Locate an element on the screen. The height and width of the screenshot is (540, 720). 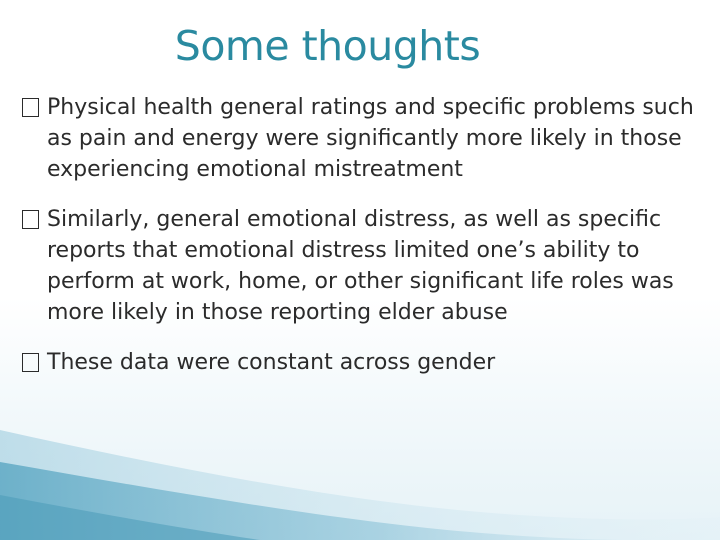
bullet-item: These data were constant across gender is located at coordinates (364, 362).